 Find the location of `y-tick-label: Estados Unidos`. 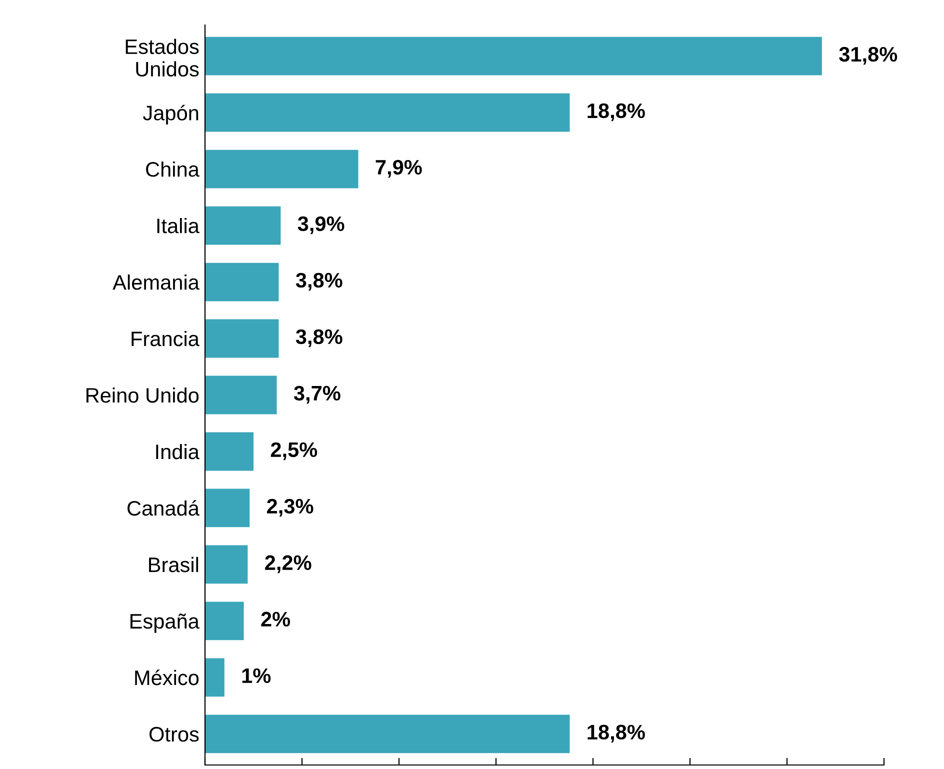

y-tick-label: Estados Unidos is located at coordinates (162, 57).